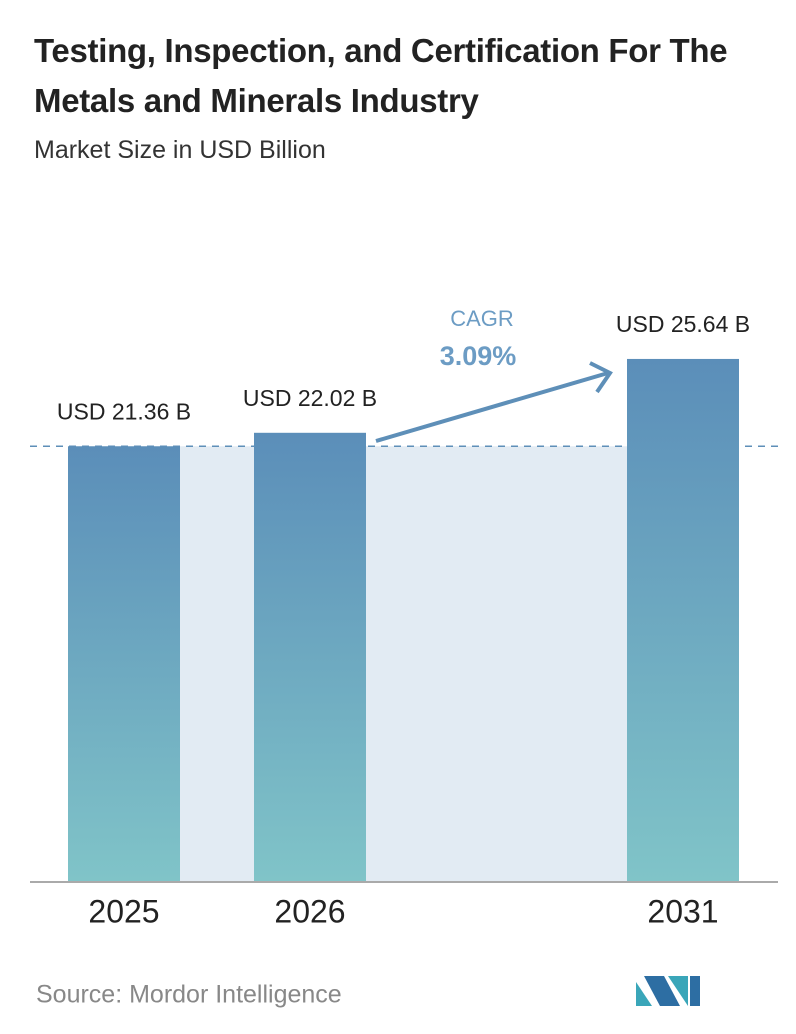 Image resolution: width=796 pixels, height=1034 pixels. Describe the element at coordinates (180, 150) in the screenshot. I see `chart-subtitle: Market Size in USD Billion` at that location.